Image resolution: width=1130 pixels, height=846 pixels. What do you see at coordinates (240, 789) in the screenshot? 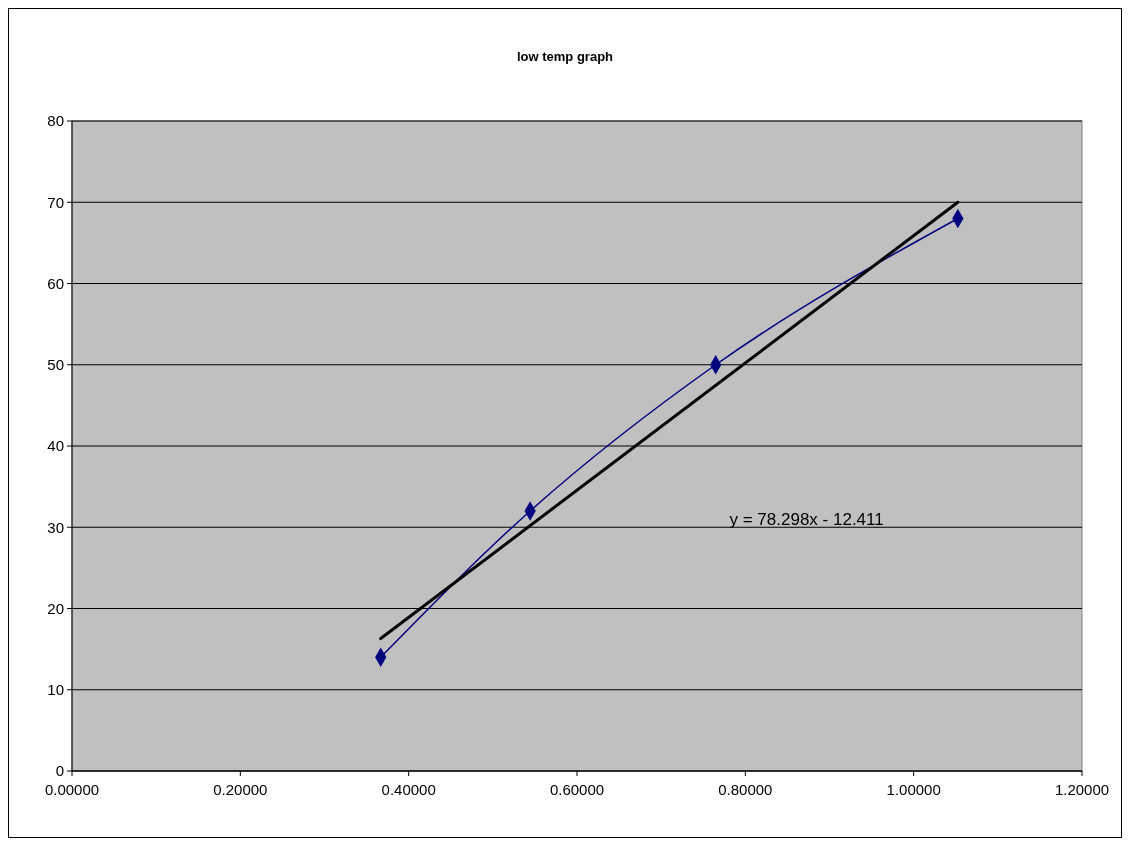
I see `x-tick-label: 0.20000` at bounding box center [240, 789].